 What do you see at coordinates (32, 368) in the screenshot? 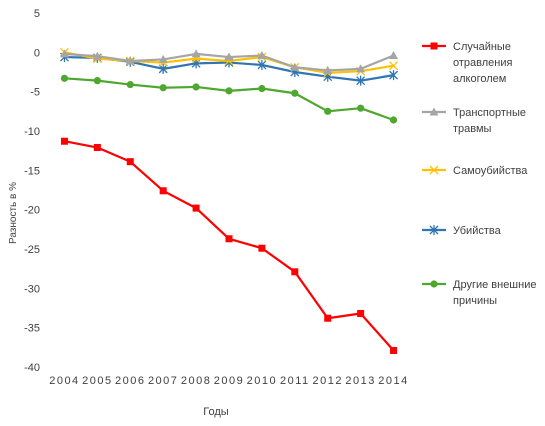
I see `y-tick-label: -40` at bounding box center [32, 368].